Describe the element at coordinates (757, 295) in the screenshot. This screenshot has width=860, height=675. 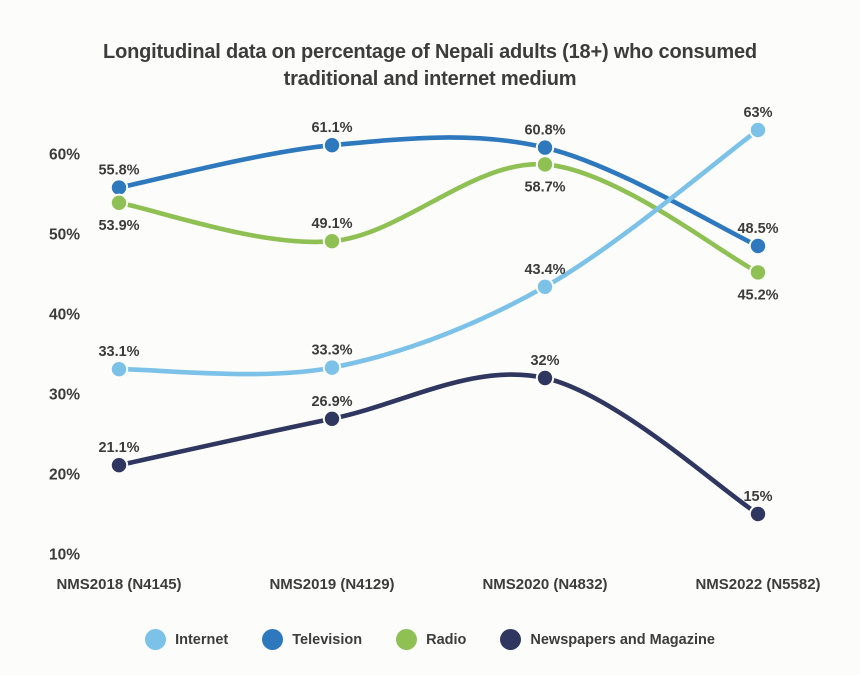
I see `data-point-label-radio: 45.2%` at that location.